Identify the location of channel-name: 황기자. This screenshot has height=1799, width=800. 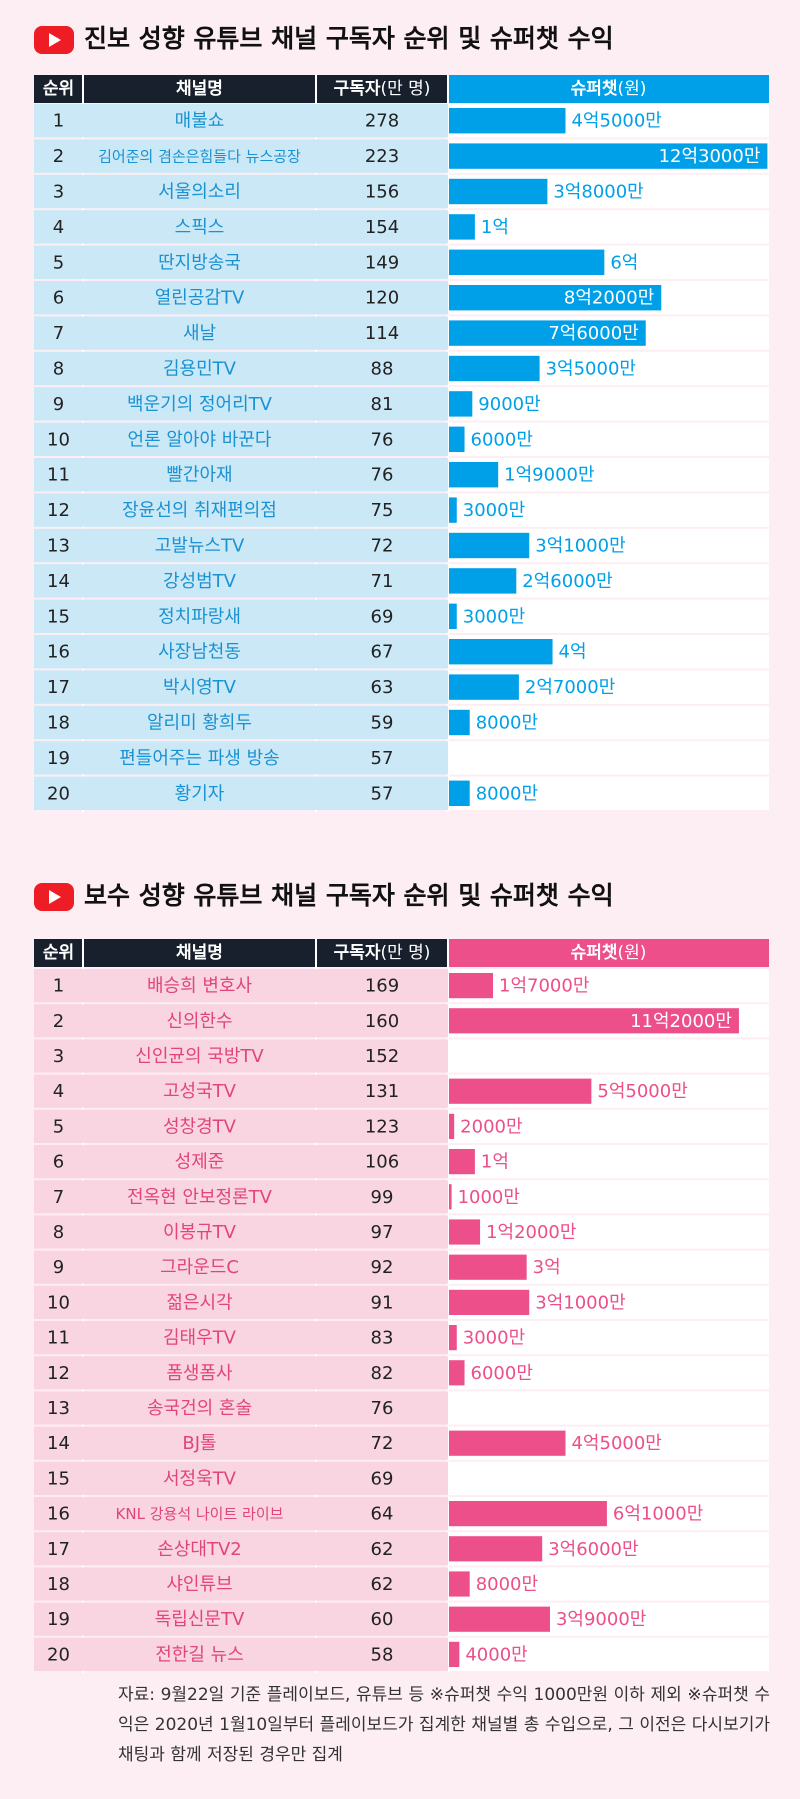
(200, 793).